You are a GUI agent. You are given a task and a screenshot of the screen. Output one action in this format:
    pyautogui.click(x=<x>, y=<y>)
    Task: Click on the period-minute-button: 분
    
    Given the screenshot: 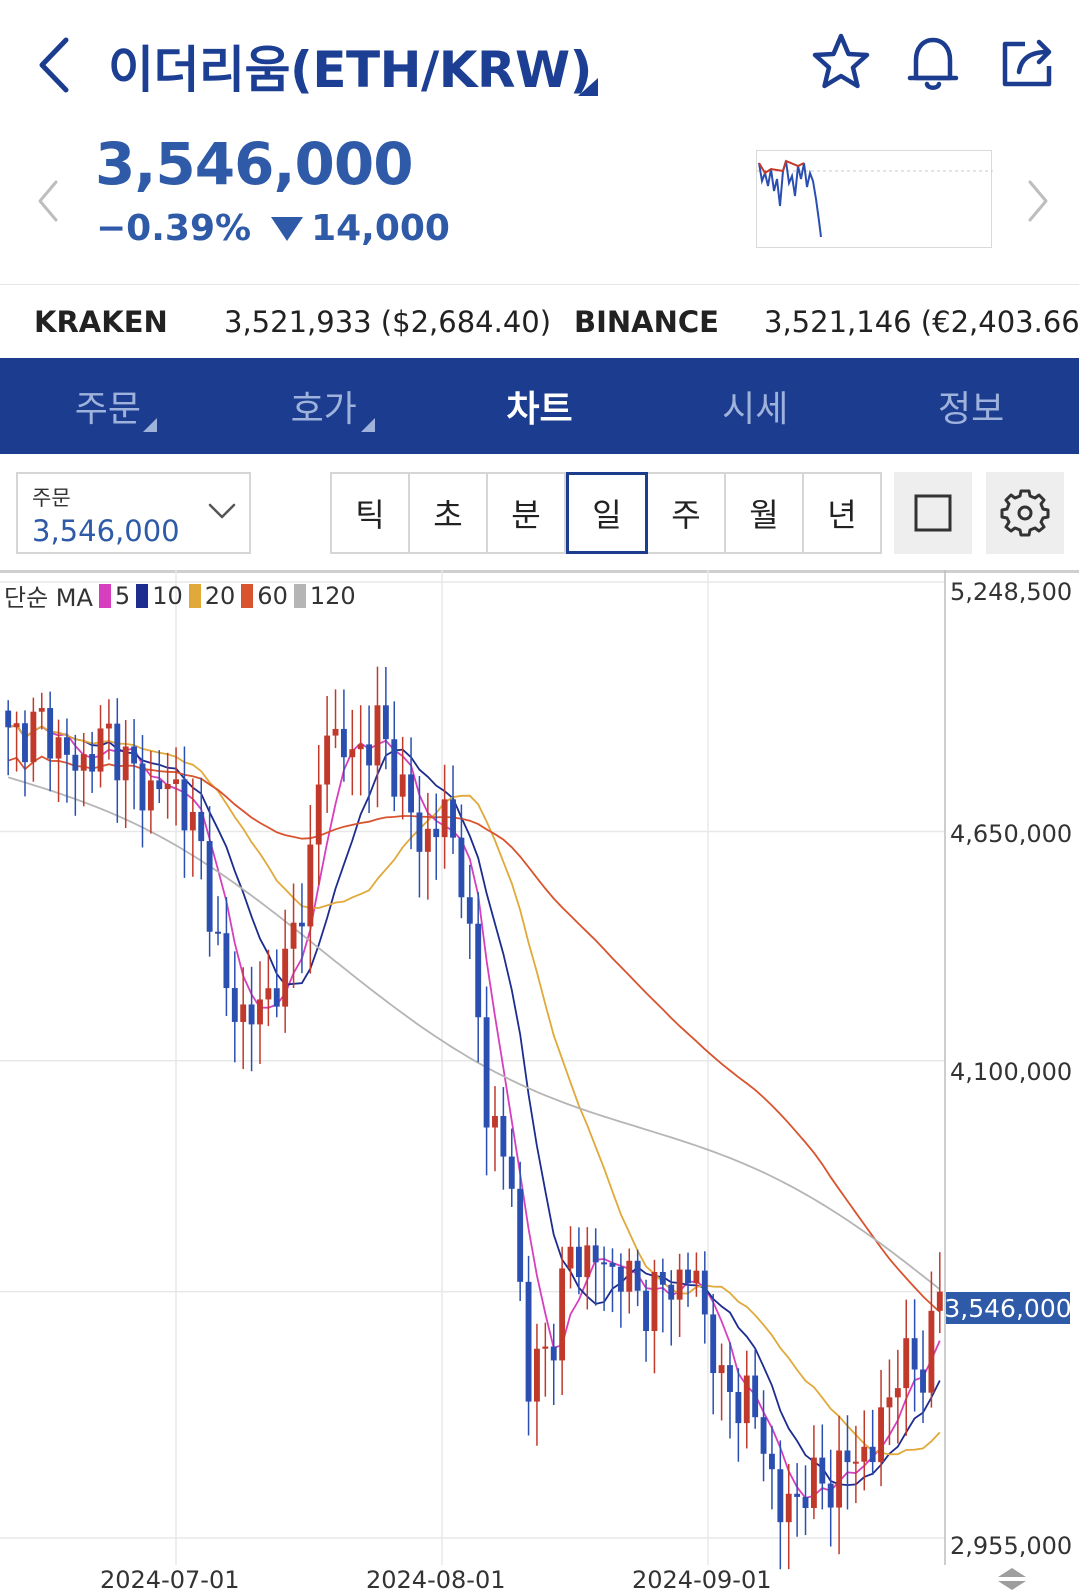 What is the action you would take?
    pyautogui.click(x=527, y=513)
    